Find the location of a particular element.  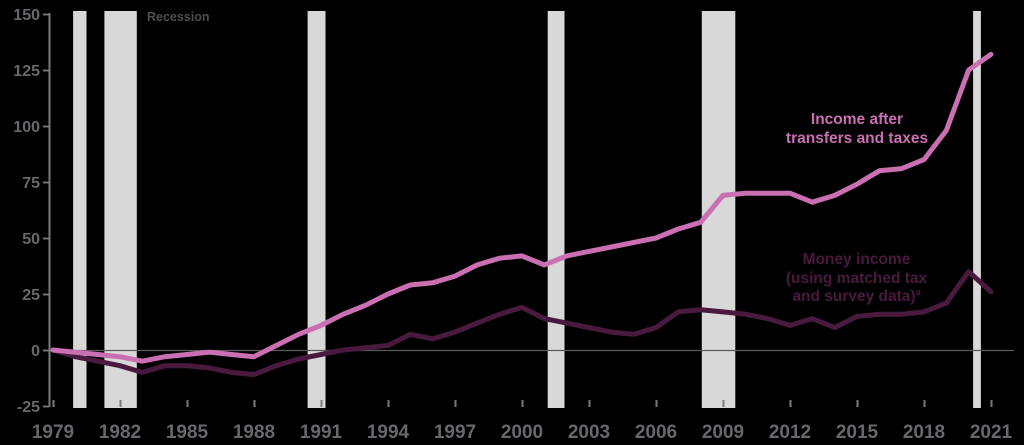

x-axis-tick-label: 2012 is located at coordinates (790, 432).